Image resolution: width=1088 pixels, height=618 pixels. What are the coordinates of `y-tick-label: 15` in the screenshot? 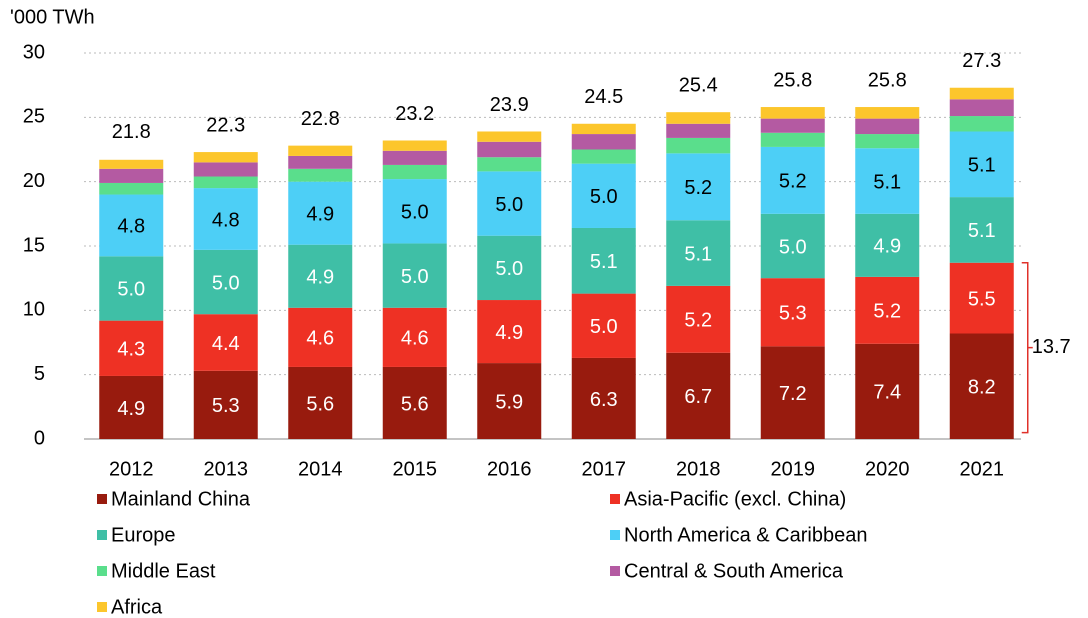 It's located at (34, 245).